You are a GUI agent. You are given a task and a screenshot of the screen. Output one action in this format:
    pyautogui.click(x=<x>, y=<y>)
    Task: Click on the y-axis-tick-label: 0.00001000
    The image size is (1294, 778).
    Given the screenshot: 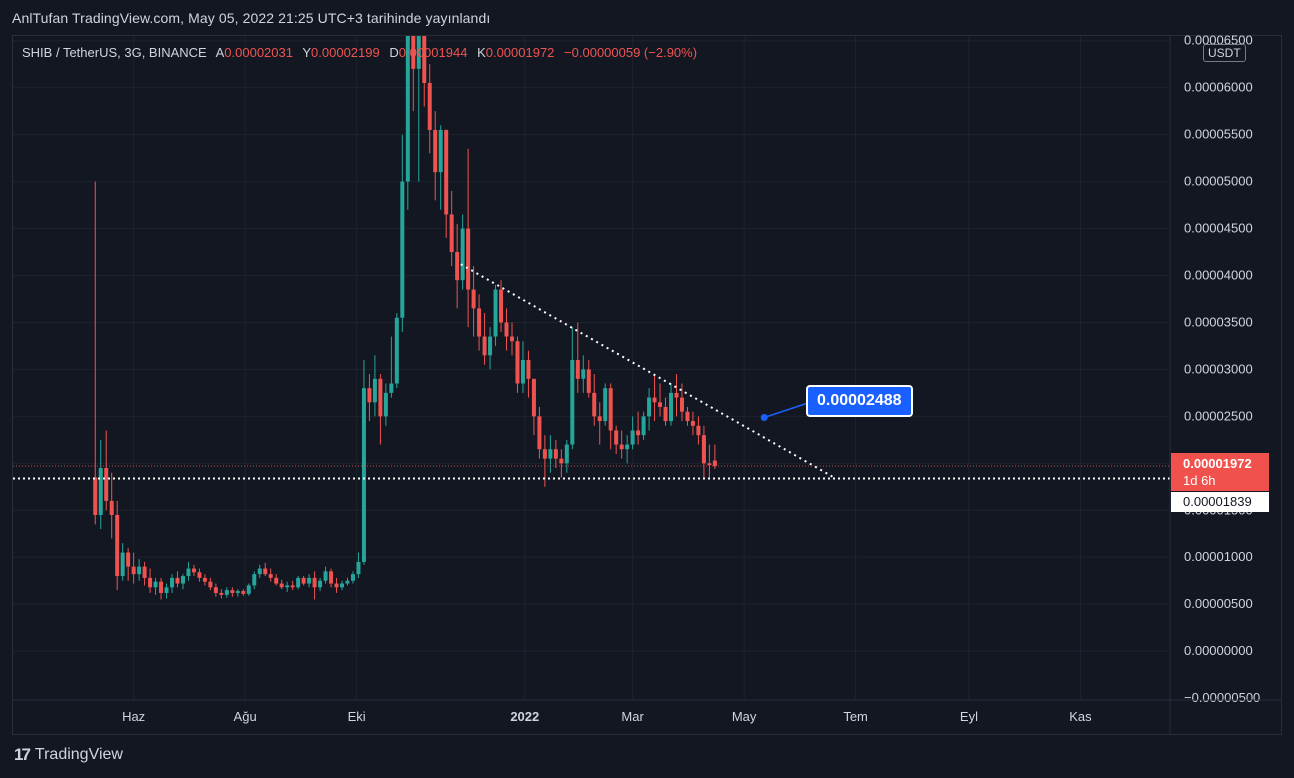 What is the action you would take?
    pyautogui.click(x=1218, y=556)
    